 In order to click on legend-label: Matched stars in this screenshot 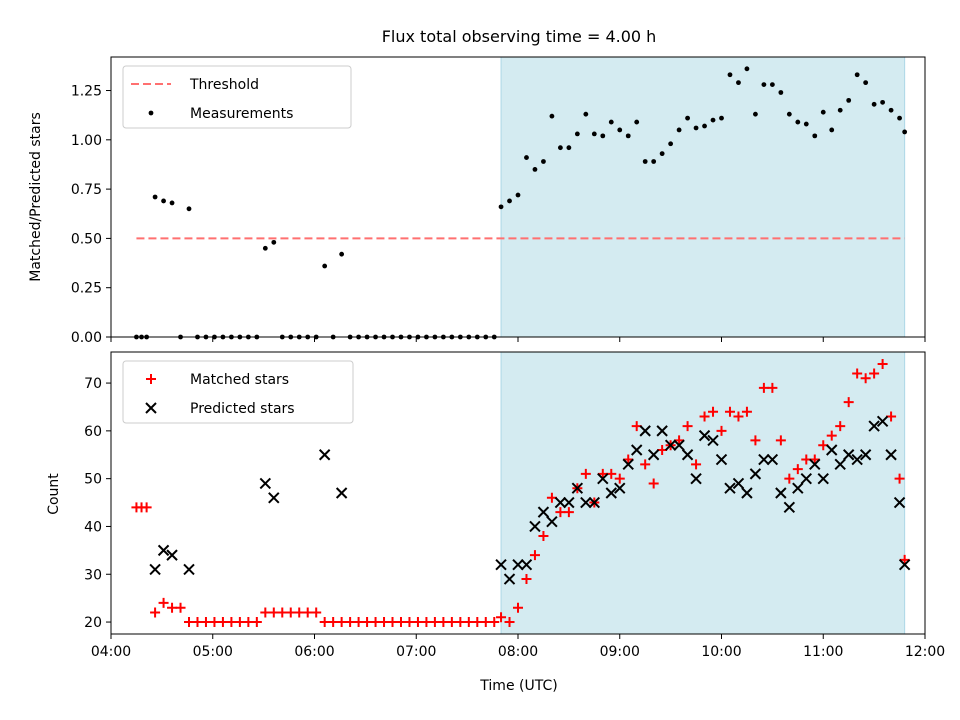, I will do `click(239, 380)`.